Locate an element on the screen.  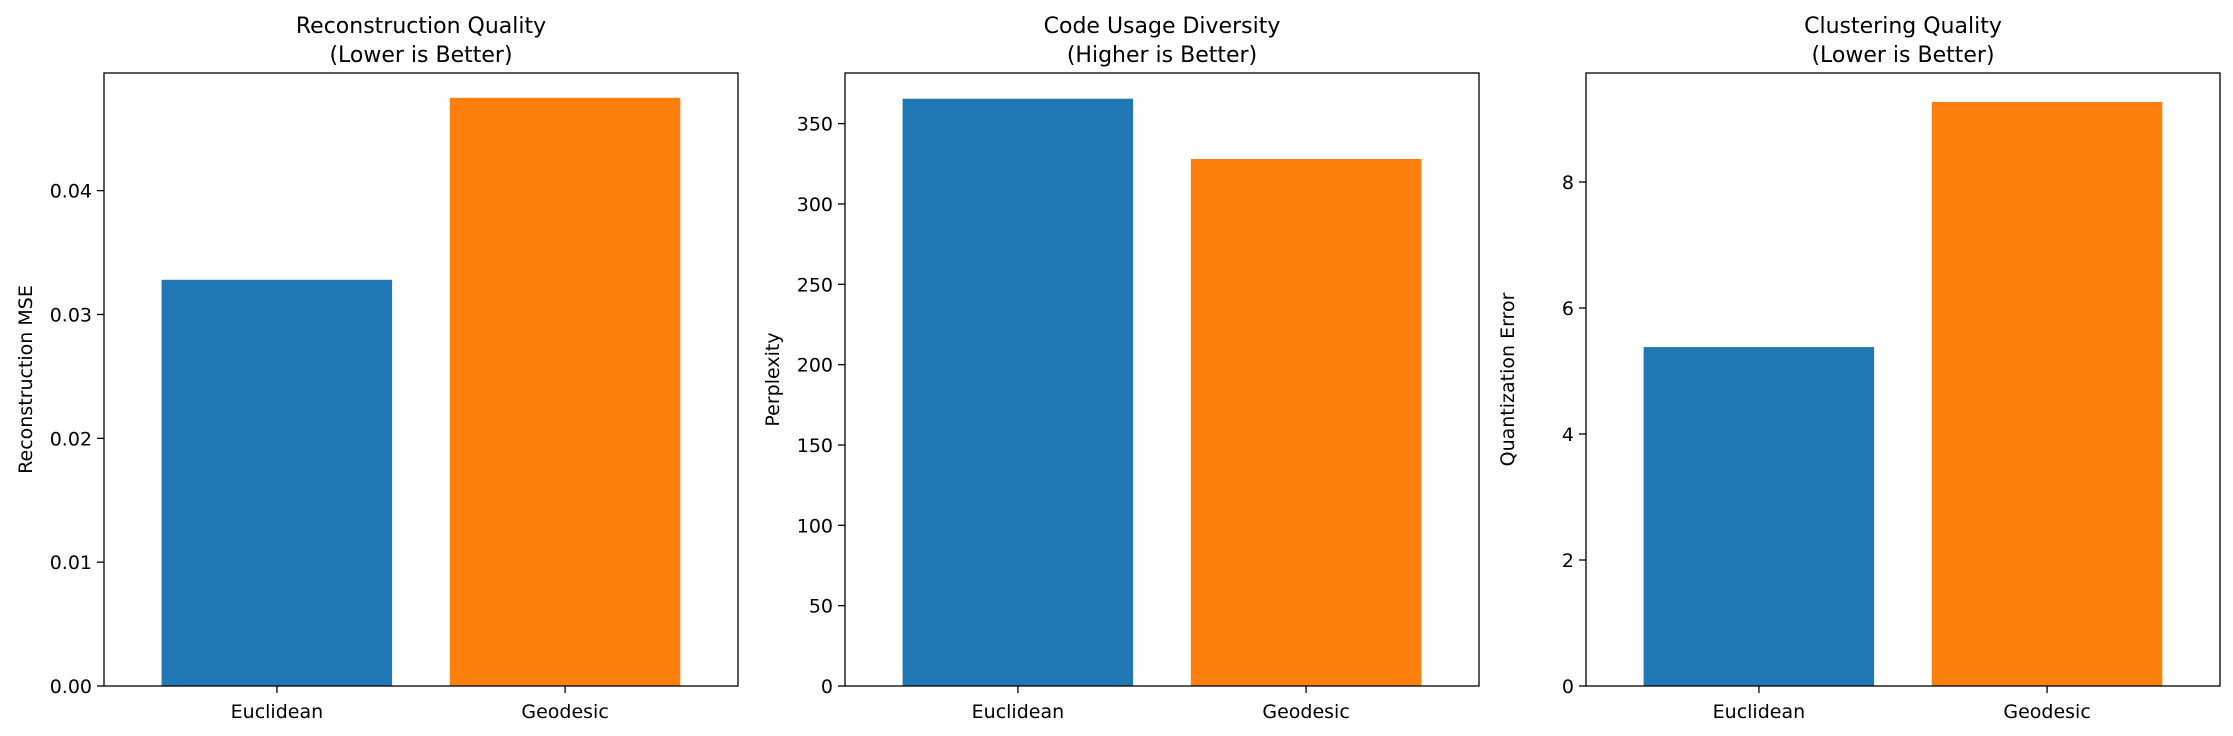
chart-title: Code Usage Diversity is located at coordinates (1162, 26).